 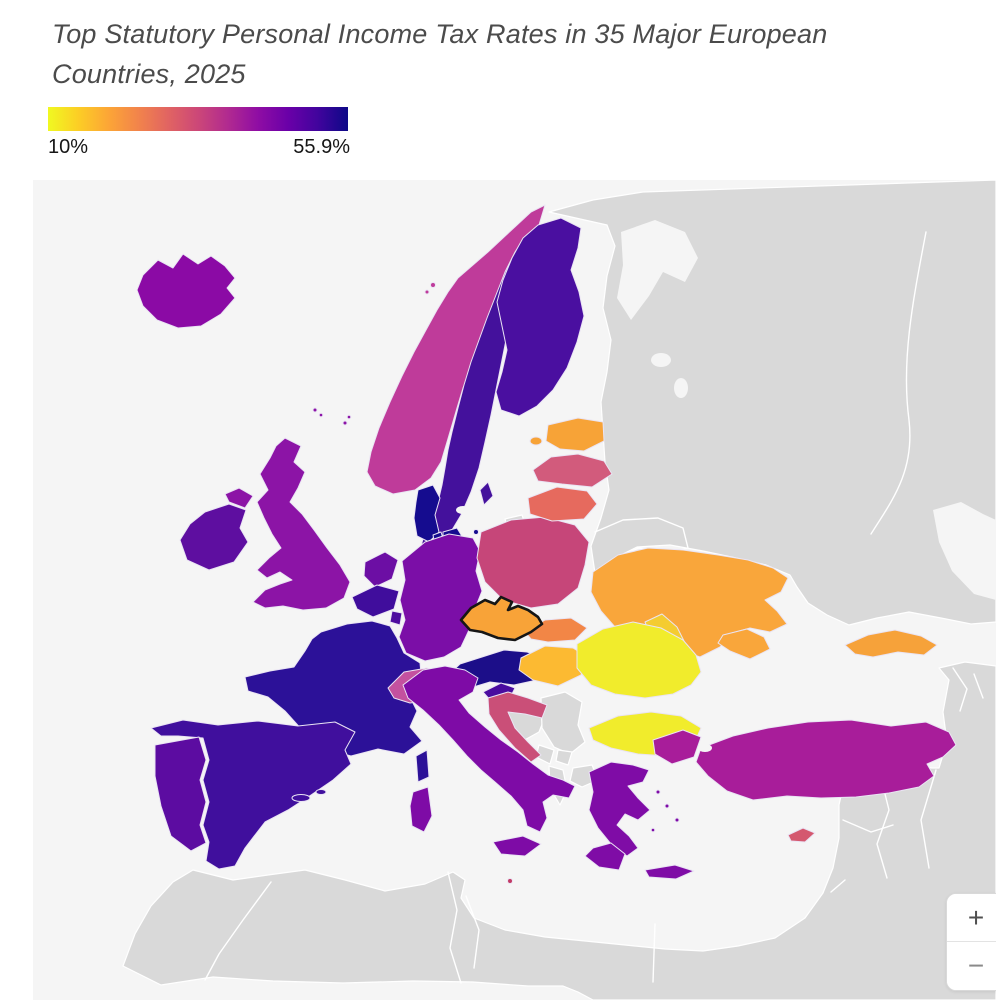 What do you see at coordinates (639, 660) in the screenshot?
I see `country-romania` at bounding box center [639, 660].